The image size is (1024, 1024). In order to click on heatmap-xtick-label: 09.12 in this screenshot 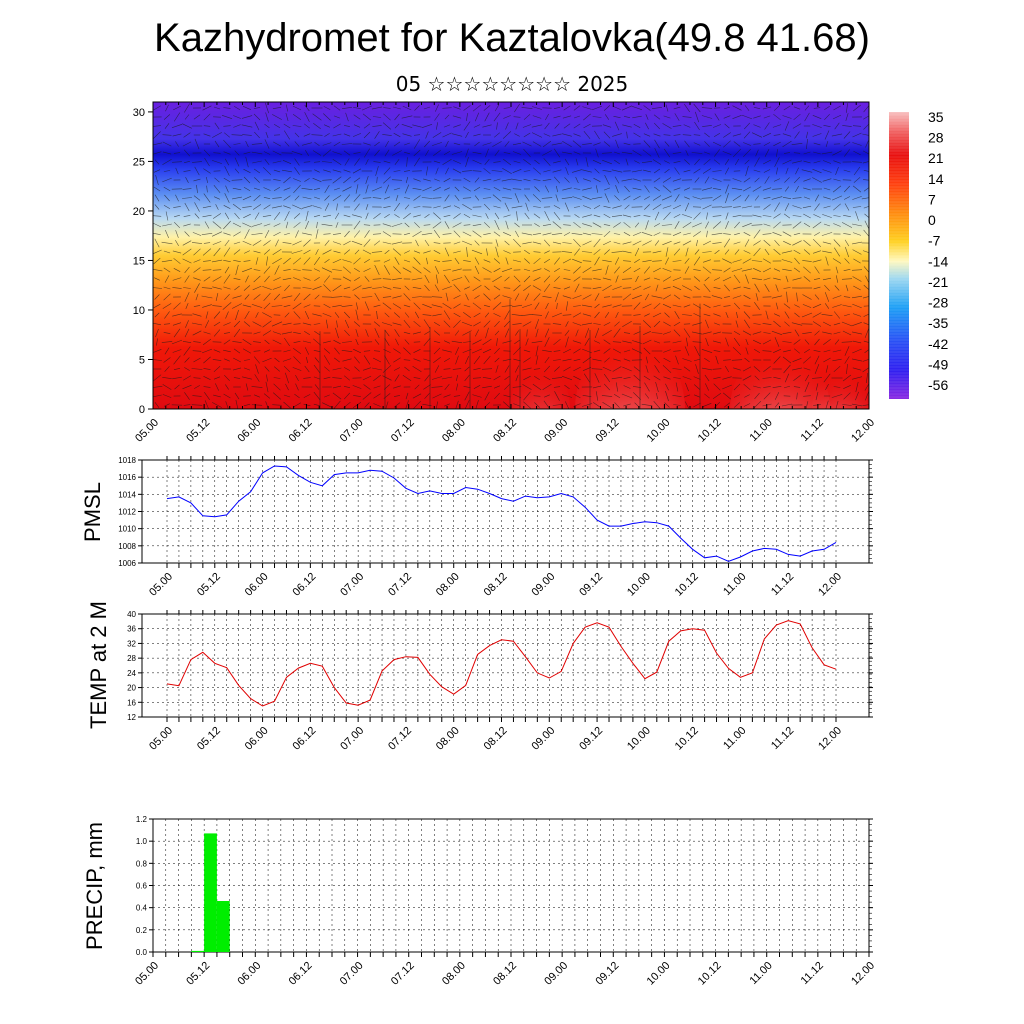, I will do `click(607, 431)`.